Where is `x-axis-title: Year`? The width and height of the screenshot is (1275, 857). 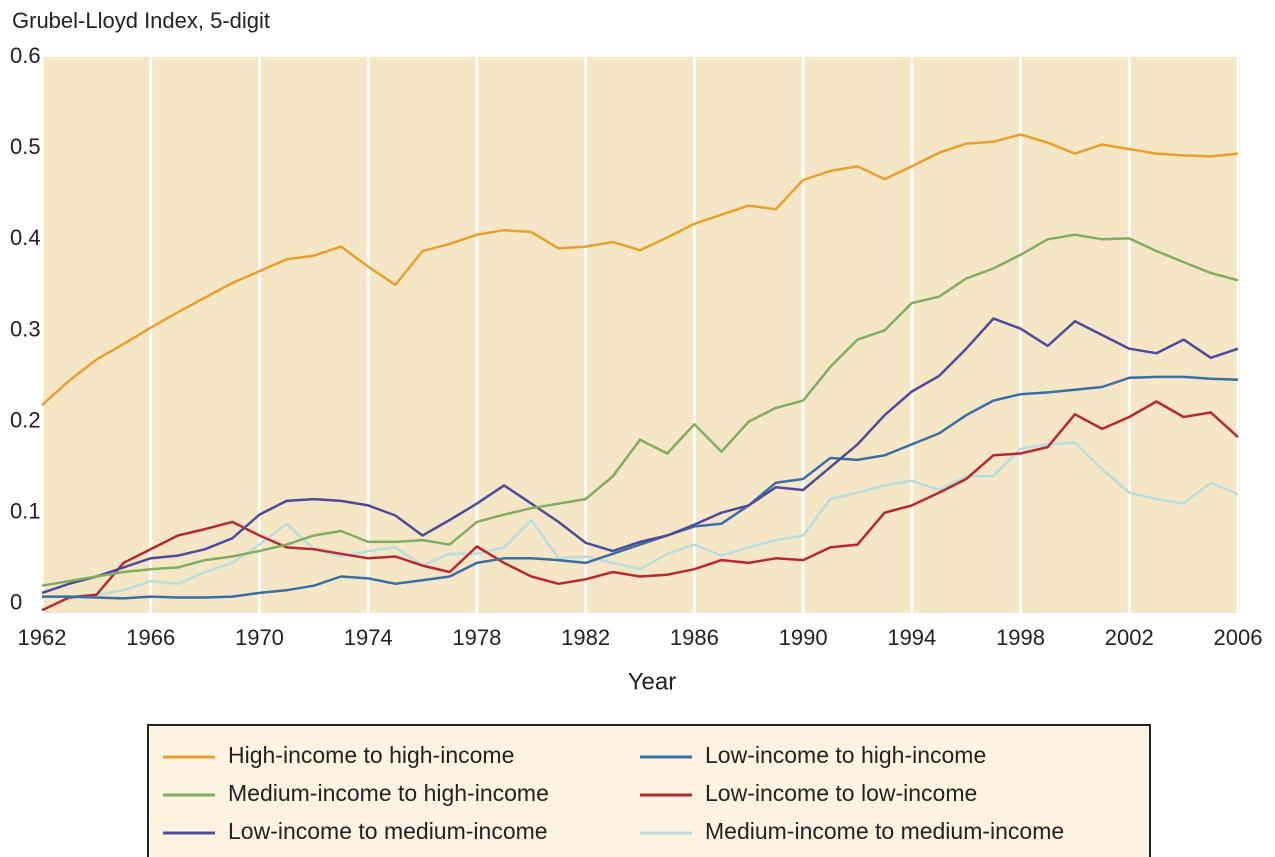 x-axis-title: Year is located at coordinates (652, 681).